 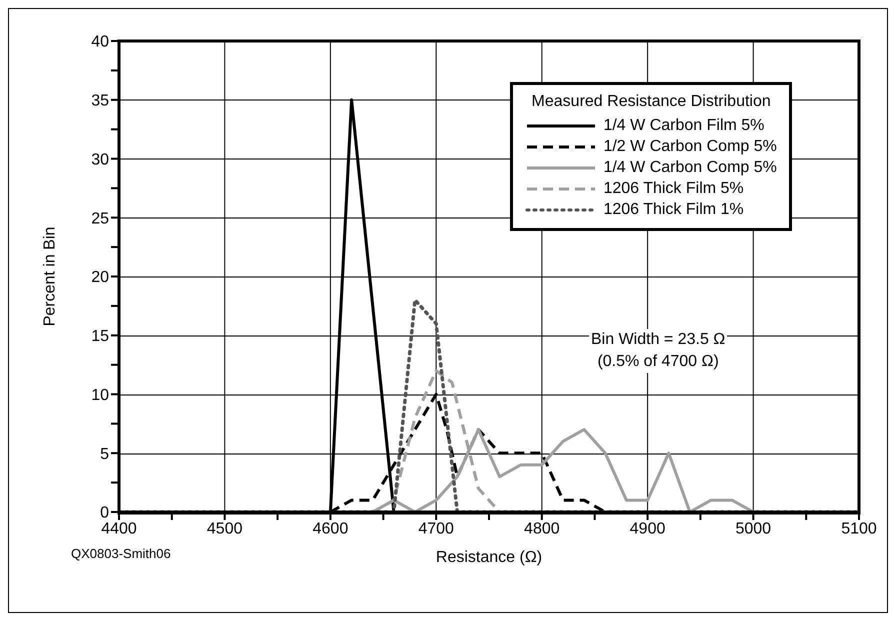 What do you see at coordinates (690, 168) in the screenshot?
I see `legend-label: 1/4 W Carbon Comp 5%` at bounding box center [690, 168].